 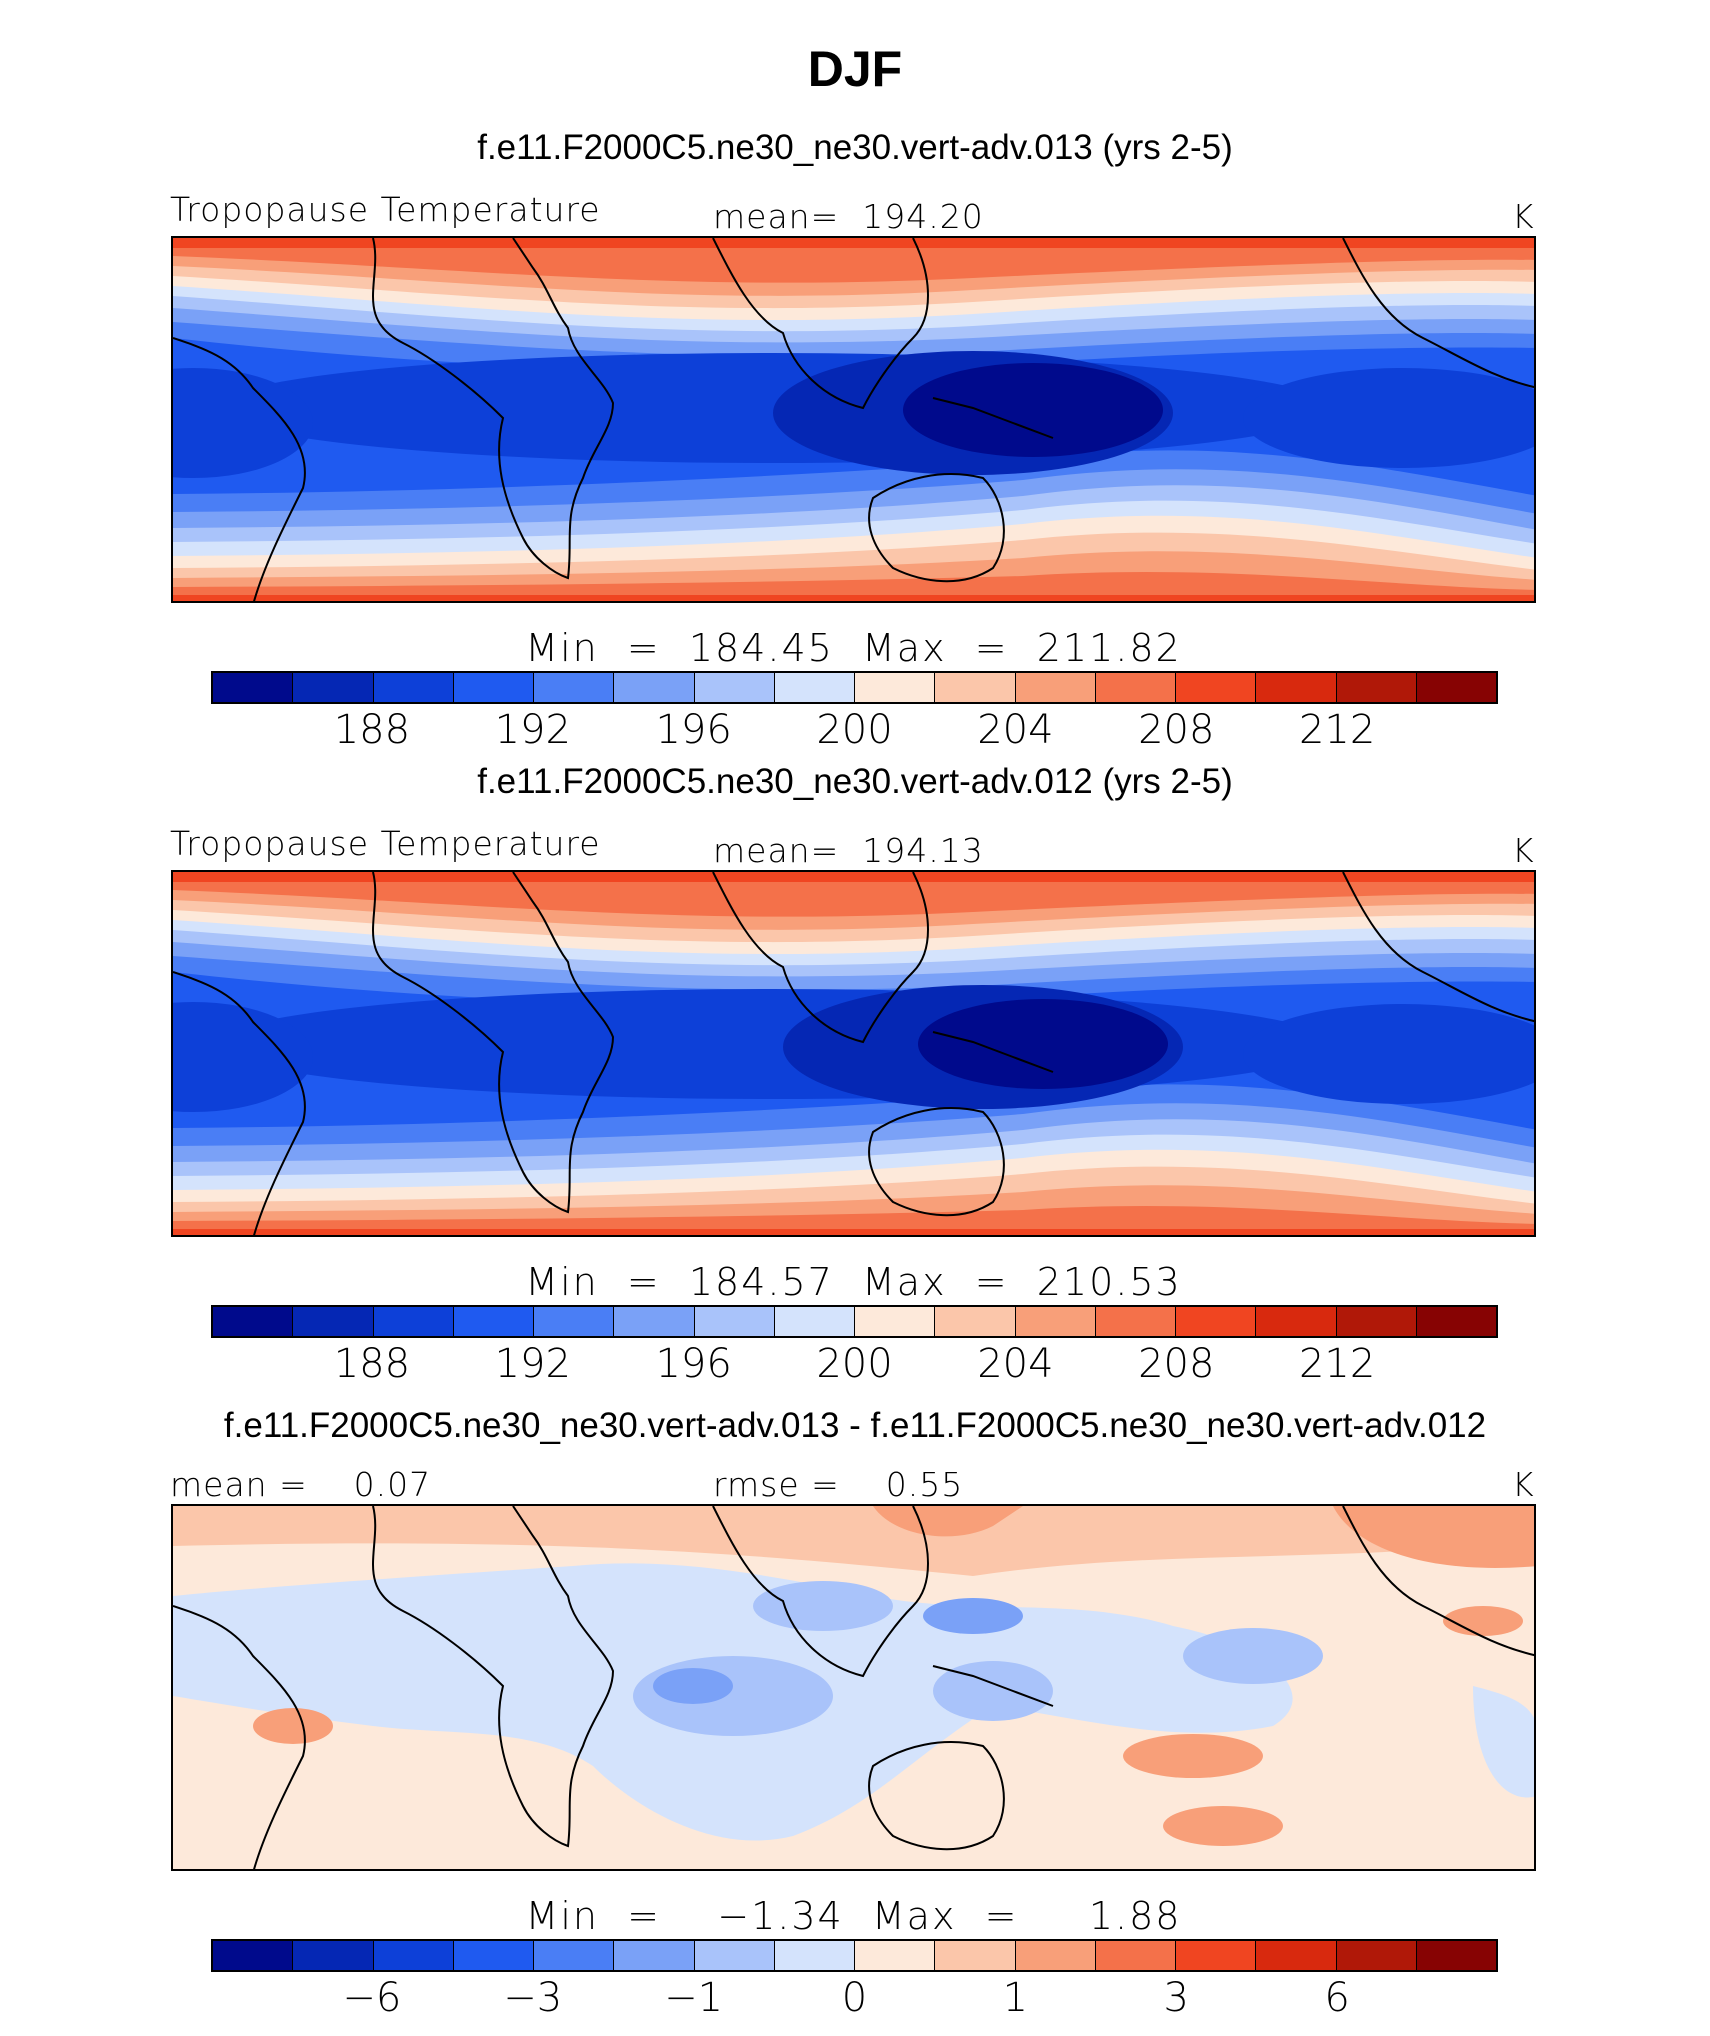 What do you see at coordinates (385, 843) in the screenshot?
I see `panel-2-variable-label: Tropopause Temperature` at bounding box center [385, 843].